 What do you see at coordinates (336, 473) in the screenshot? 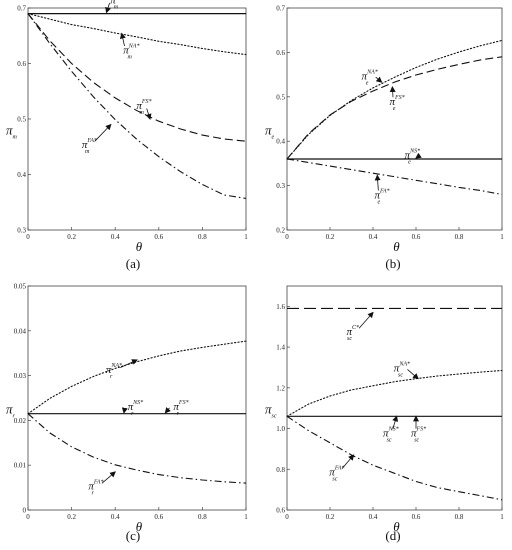
I see `annotation-label: πFA* sc` at bounding box center [336, 473].